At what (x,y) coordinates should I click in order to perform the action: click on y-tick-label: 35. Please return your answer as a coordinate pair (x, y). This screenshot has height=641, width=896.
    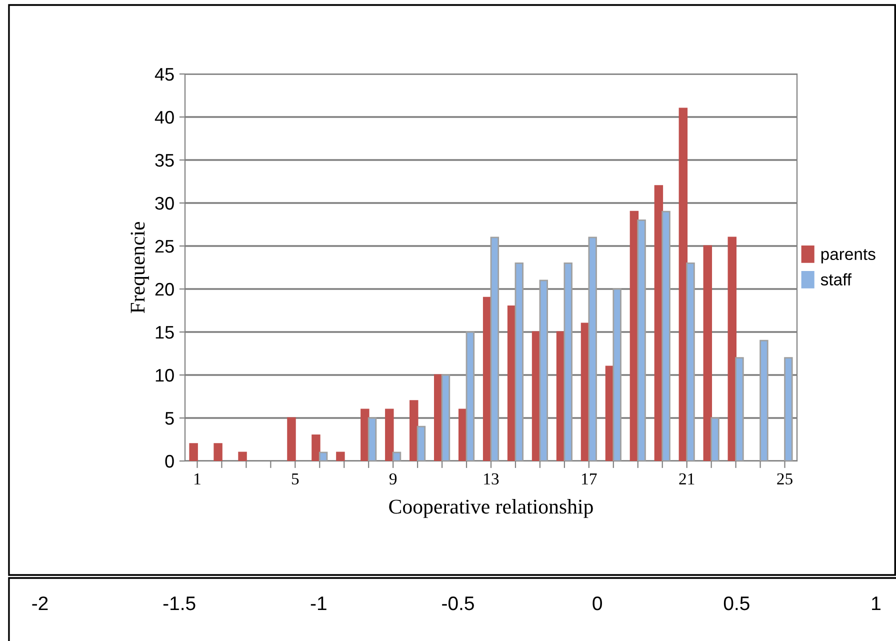
    Looking at the image, I should click on (164, 160).